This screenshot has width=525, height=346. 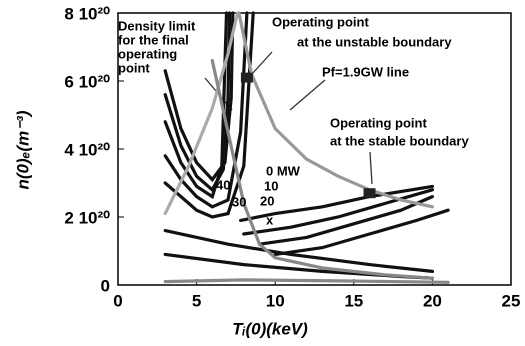 What do you see at coordinates (239, 201) in the screenshot?
I see `contour-label: 30` at bounding box center [239, 201].